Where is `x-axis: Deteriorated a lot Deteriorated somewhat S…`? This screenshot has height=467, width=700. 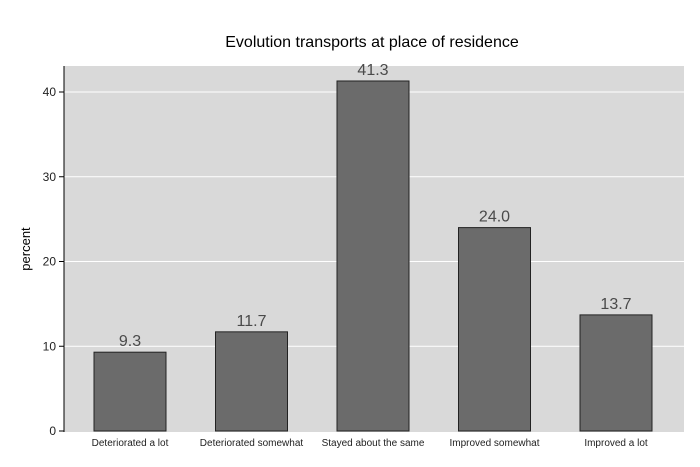
x-axis: Deteriorated a lot Deteriorated somewhat S… is located at coordinates (370, 443).